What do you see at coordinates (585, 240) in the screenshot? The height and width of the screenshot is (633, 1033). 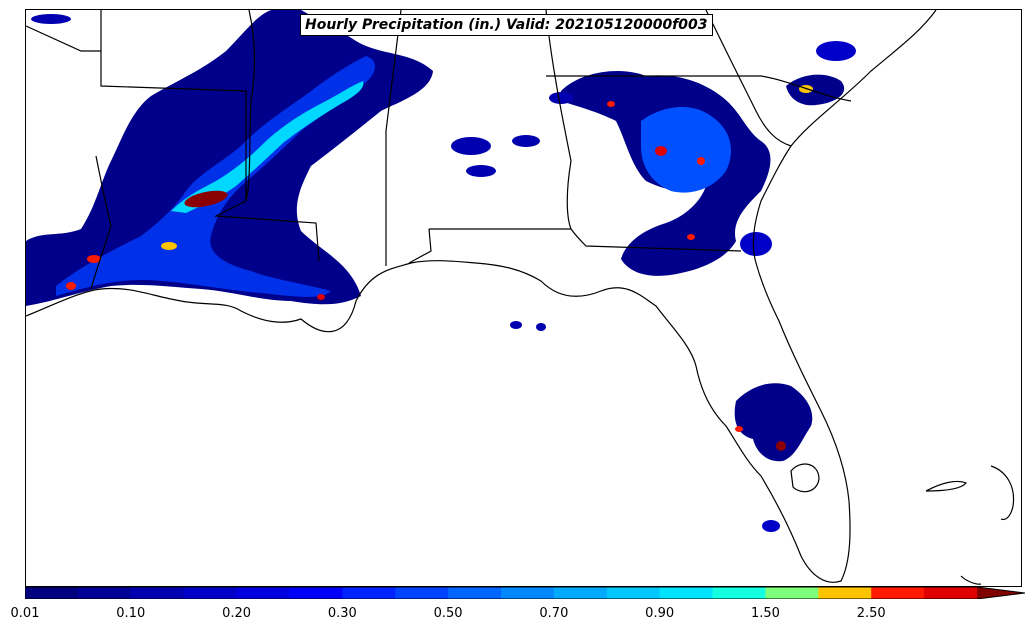 I see `state-line-ga-fl` at bounding box center [585, 240].